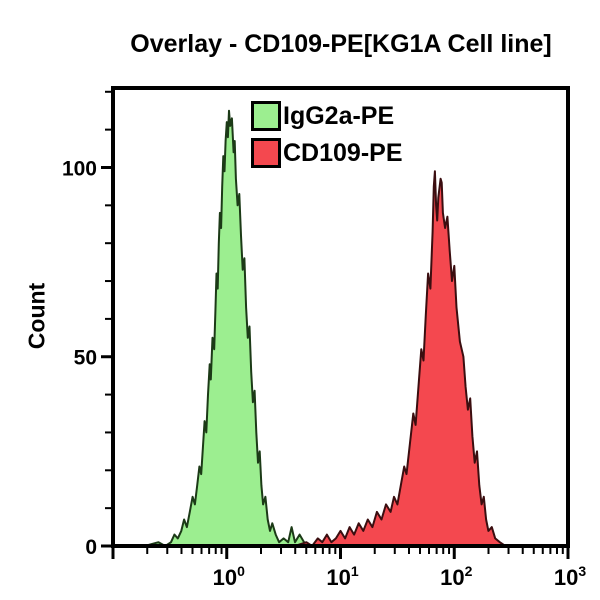  I want to click on legend: IgG2a-PE CD109-PE, so click(327, 134).